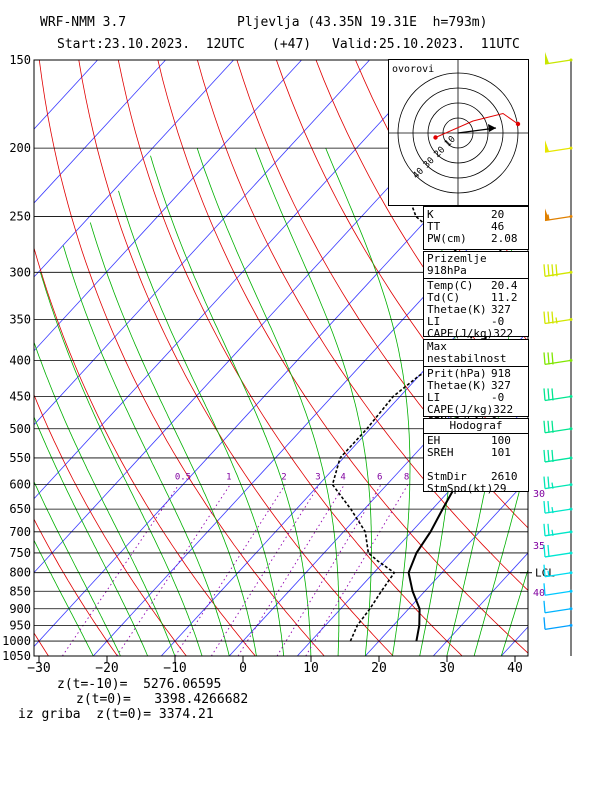  What do you see at coordinates (38, 668) in the screenshot?
I see `x-tick-label: −30` at bounding box center [38, 668].